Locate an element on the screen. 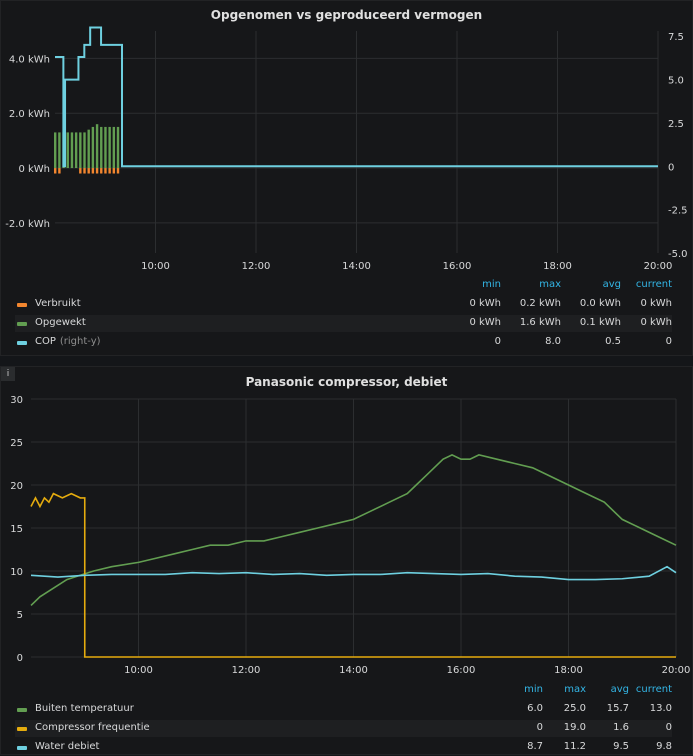 The image size is (693, 756). legend-value-min: 0 is located at coordinates (497, 341).